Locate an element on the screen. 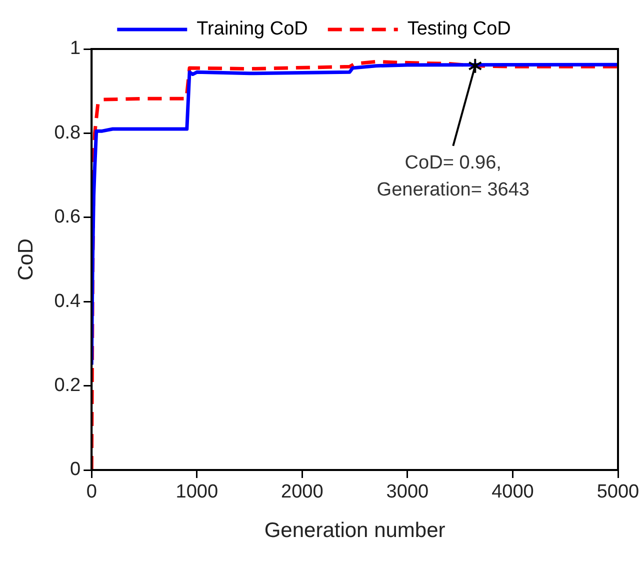 The height and width of the screenshot is (563, 643). y-tick-label: 0.4 is located at coordinates (68, 301).